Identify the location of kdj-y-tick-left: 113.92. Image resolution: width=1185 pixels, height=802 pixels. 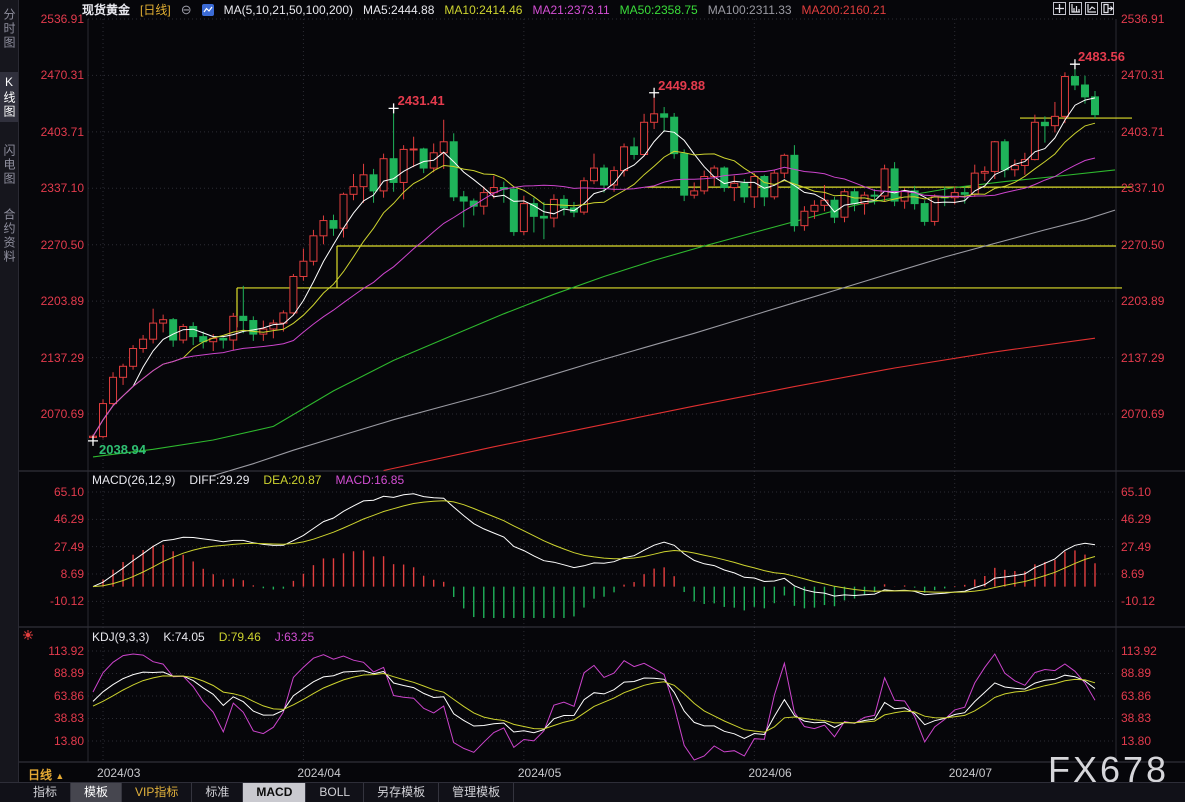
(66, 651).